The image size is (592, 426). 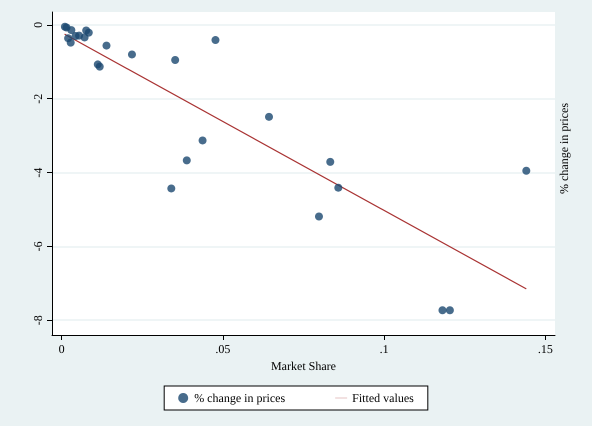 I want to click on x-axis-title: Market Share, so click(x=303, y=365).